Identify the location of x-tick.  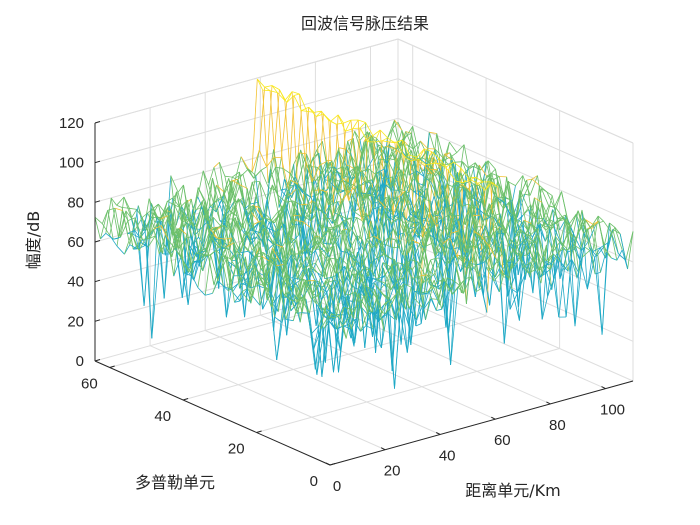
(603, 388).